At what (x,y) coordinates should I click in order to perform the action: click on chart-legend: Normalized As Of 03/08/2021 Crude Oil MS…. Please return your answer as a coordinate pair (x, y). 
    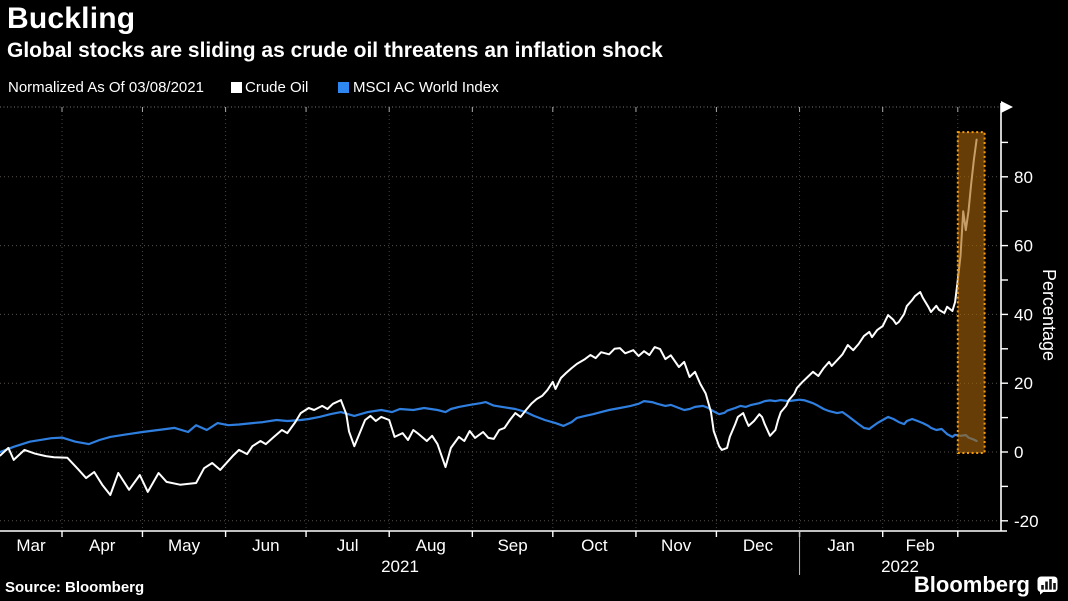
    Looking at the image, I should click on (534, 88).